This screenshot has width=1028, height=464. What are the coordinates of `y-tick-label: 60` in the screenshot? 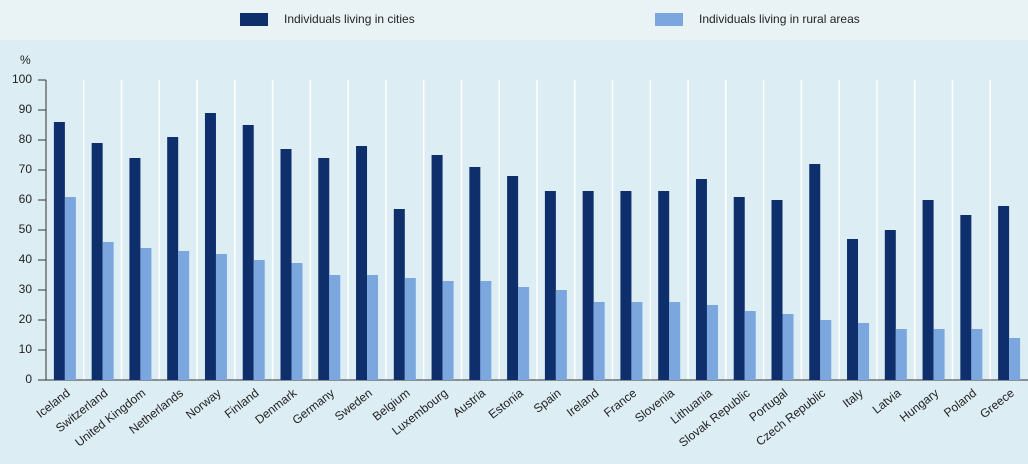 It's located at (26, 199).